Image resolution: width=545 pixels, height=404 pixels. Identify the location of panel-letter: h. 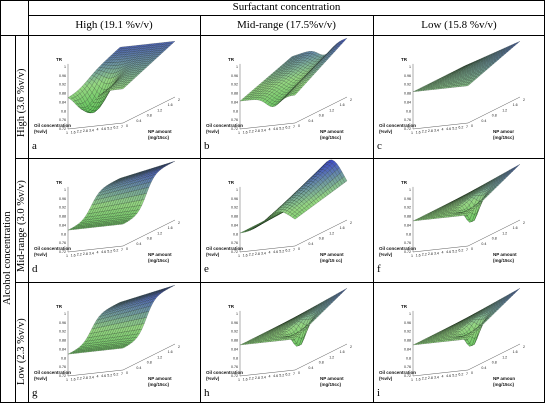
(207, 393).